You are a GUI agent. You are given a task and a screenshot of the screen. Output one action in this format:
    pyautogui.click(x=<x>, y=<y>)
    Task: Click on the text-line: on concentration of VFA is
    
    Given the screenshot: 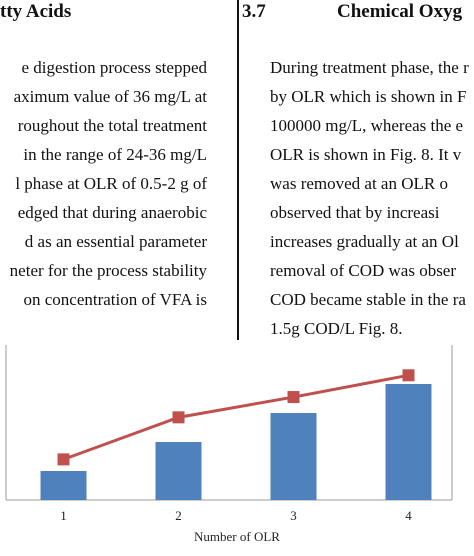 What is the action you would take?
    pyautogui.click(x=115, y=299)
    